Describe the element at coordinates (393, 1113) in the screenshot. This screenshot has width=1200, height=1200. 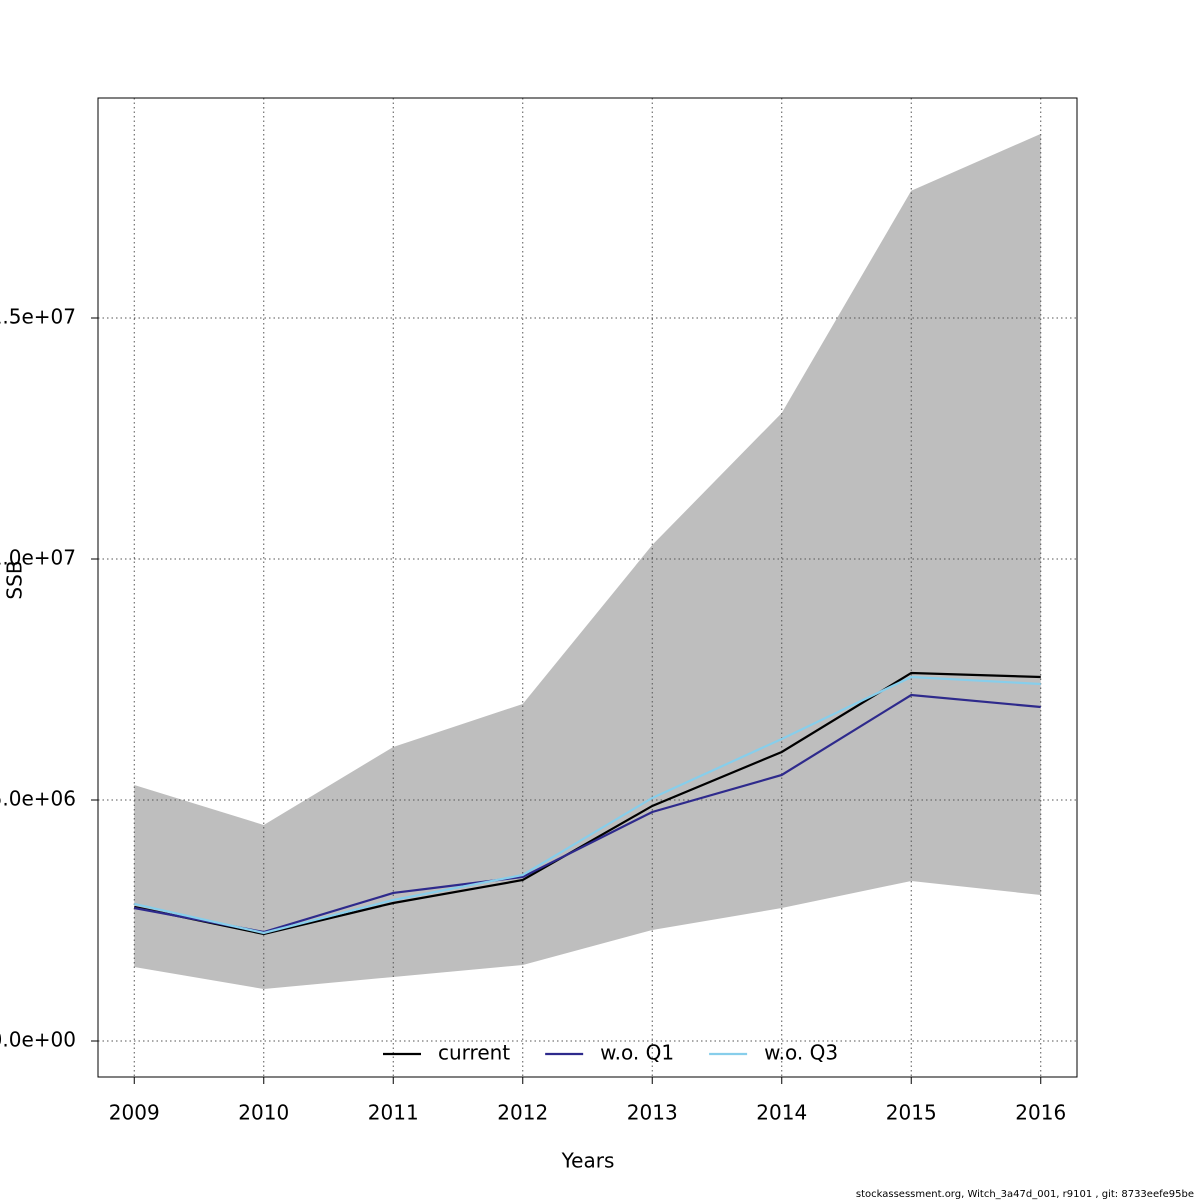
I see `x-tick-label: 2011` at that location.